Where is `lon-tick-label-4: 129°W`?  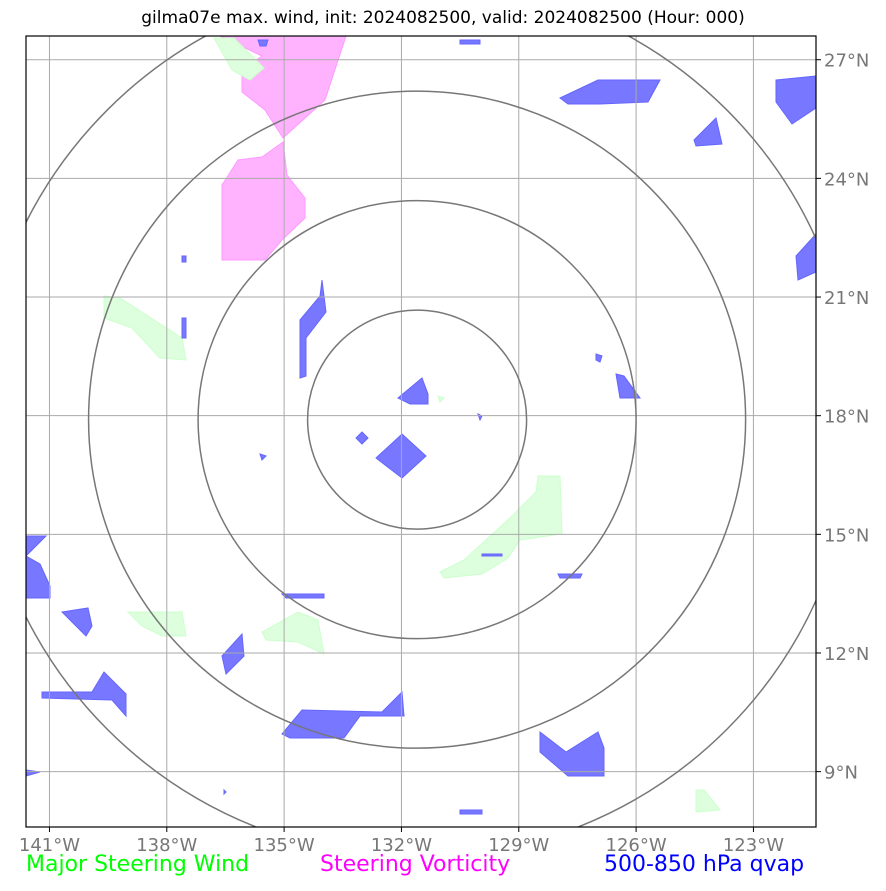 lon-tick-label-4: 129°W is located at coordinates (518, 845).